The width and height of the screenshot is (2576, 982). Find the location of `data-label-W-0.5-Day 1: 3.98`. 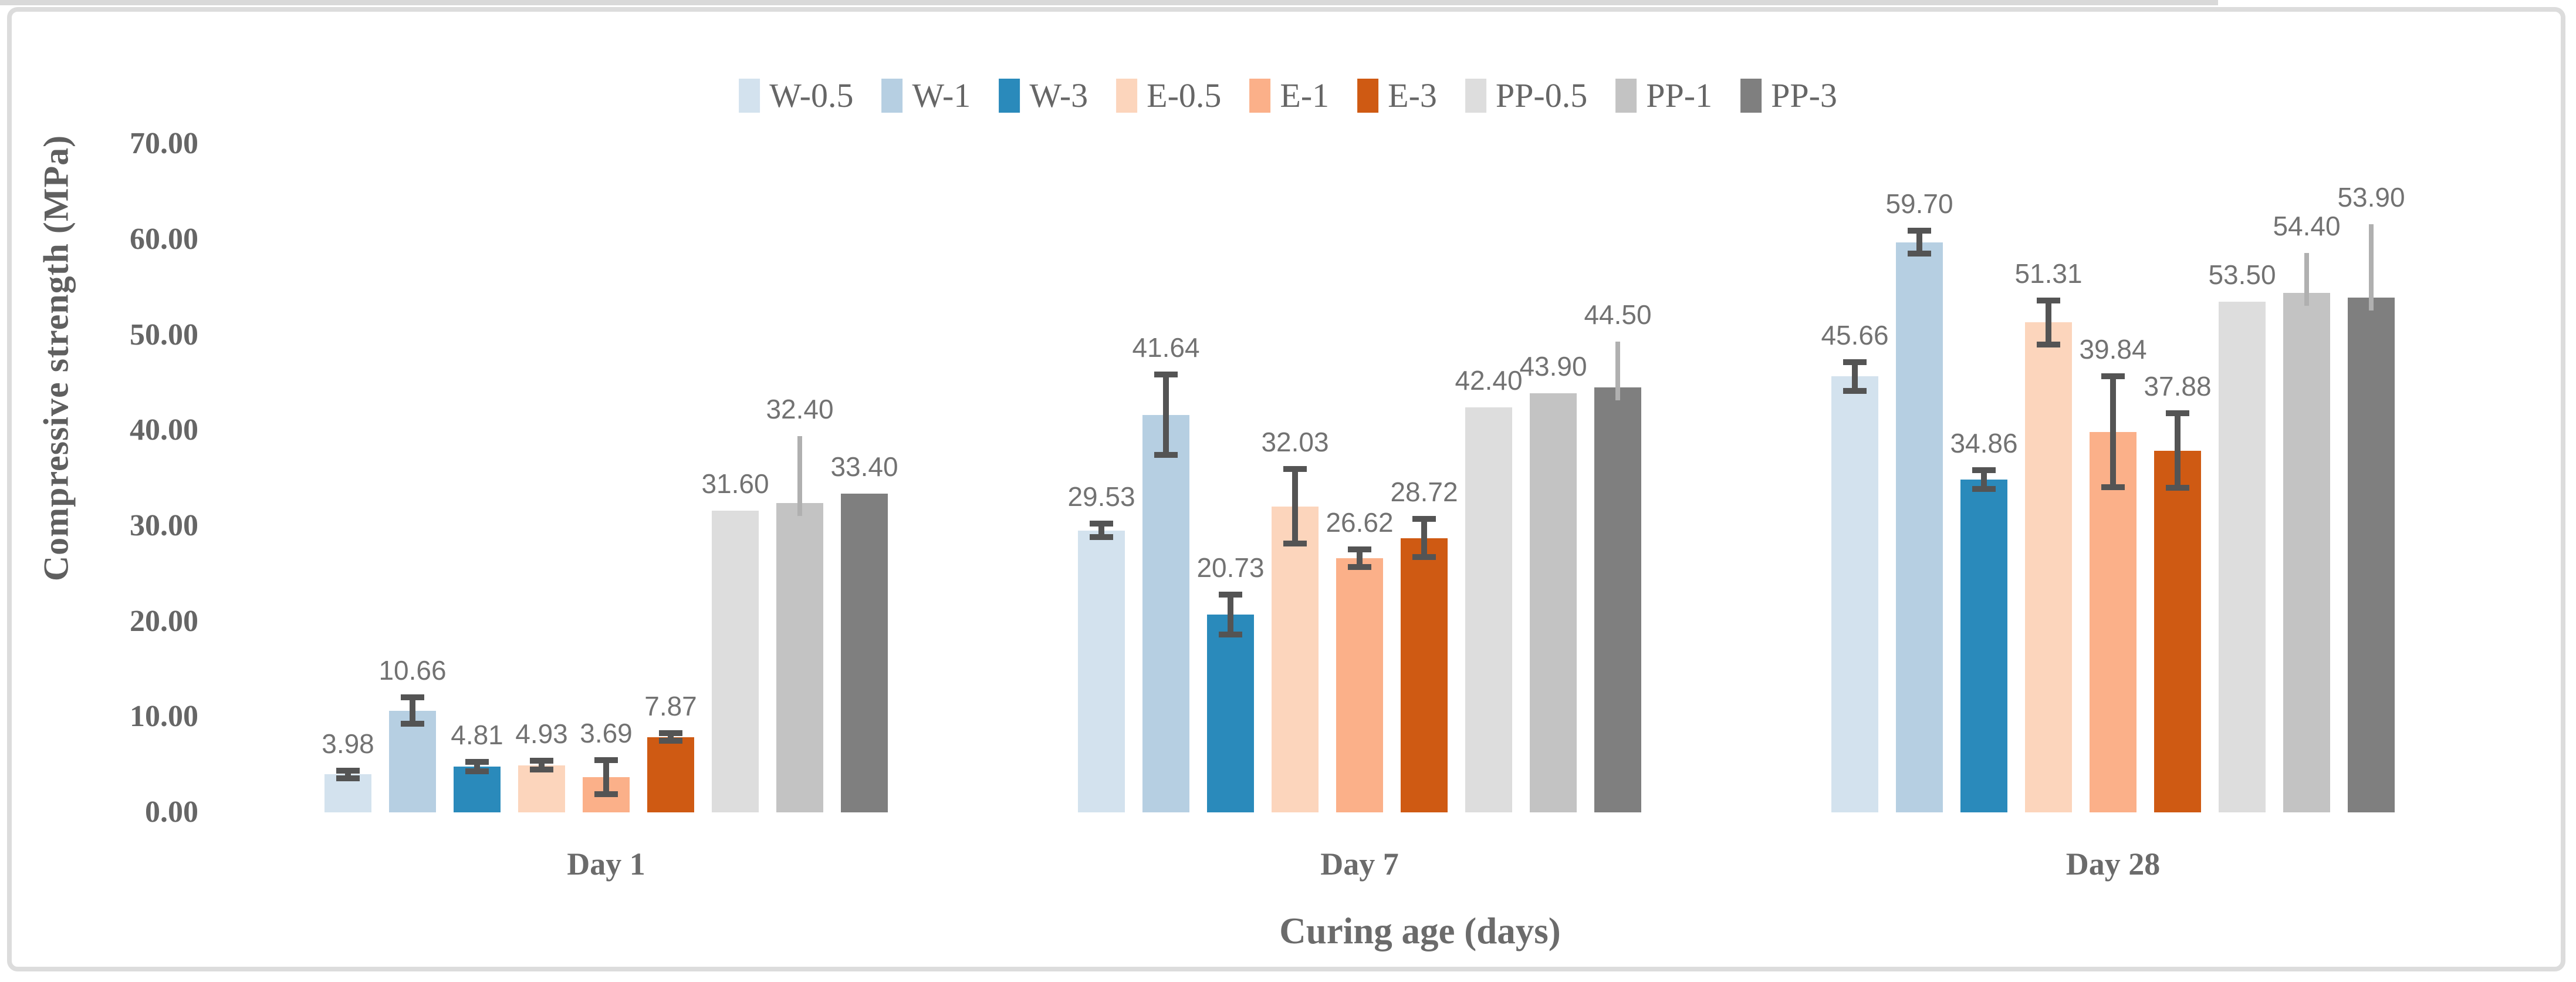

data-label-W-0.5-Day 1: 3.98 is located at coordinates (348, 743).